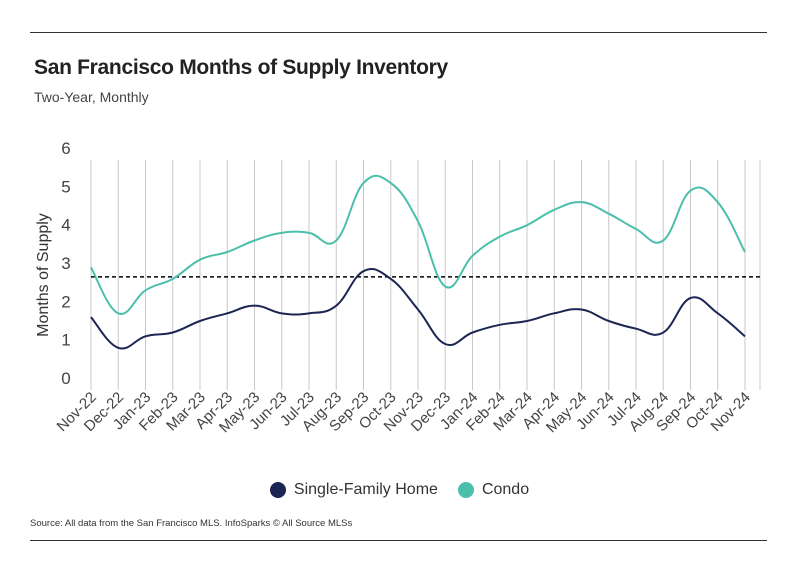  Describe the element at coordinates (365, 489) in the screenshot. I see `legend-label-single-family: Single-Family Home` at that location.